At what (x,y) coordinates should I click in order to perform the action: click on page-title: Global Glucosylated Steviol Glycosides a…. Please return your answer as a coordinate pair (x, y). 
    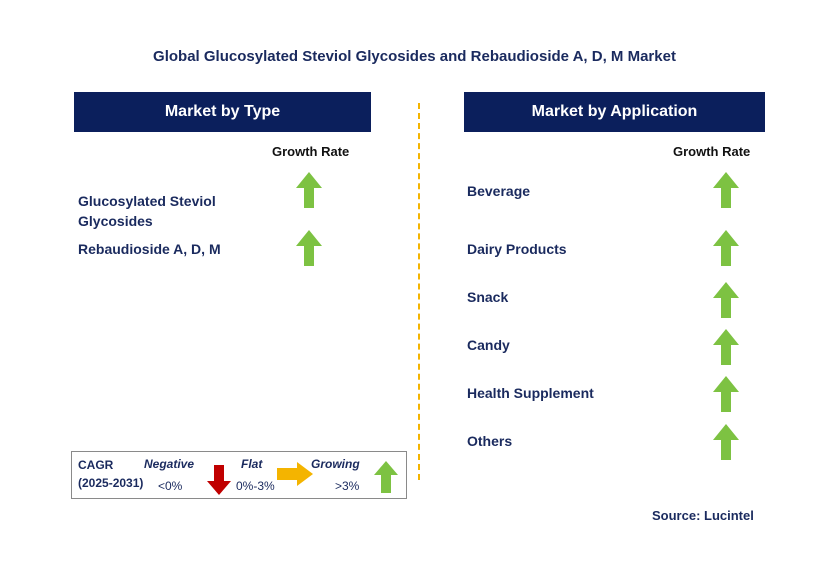
    Looking at the image, I should click on (414, 56).